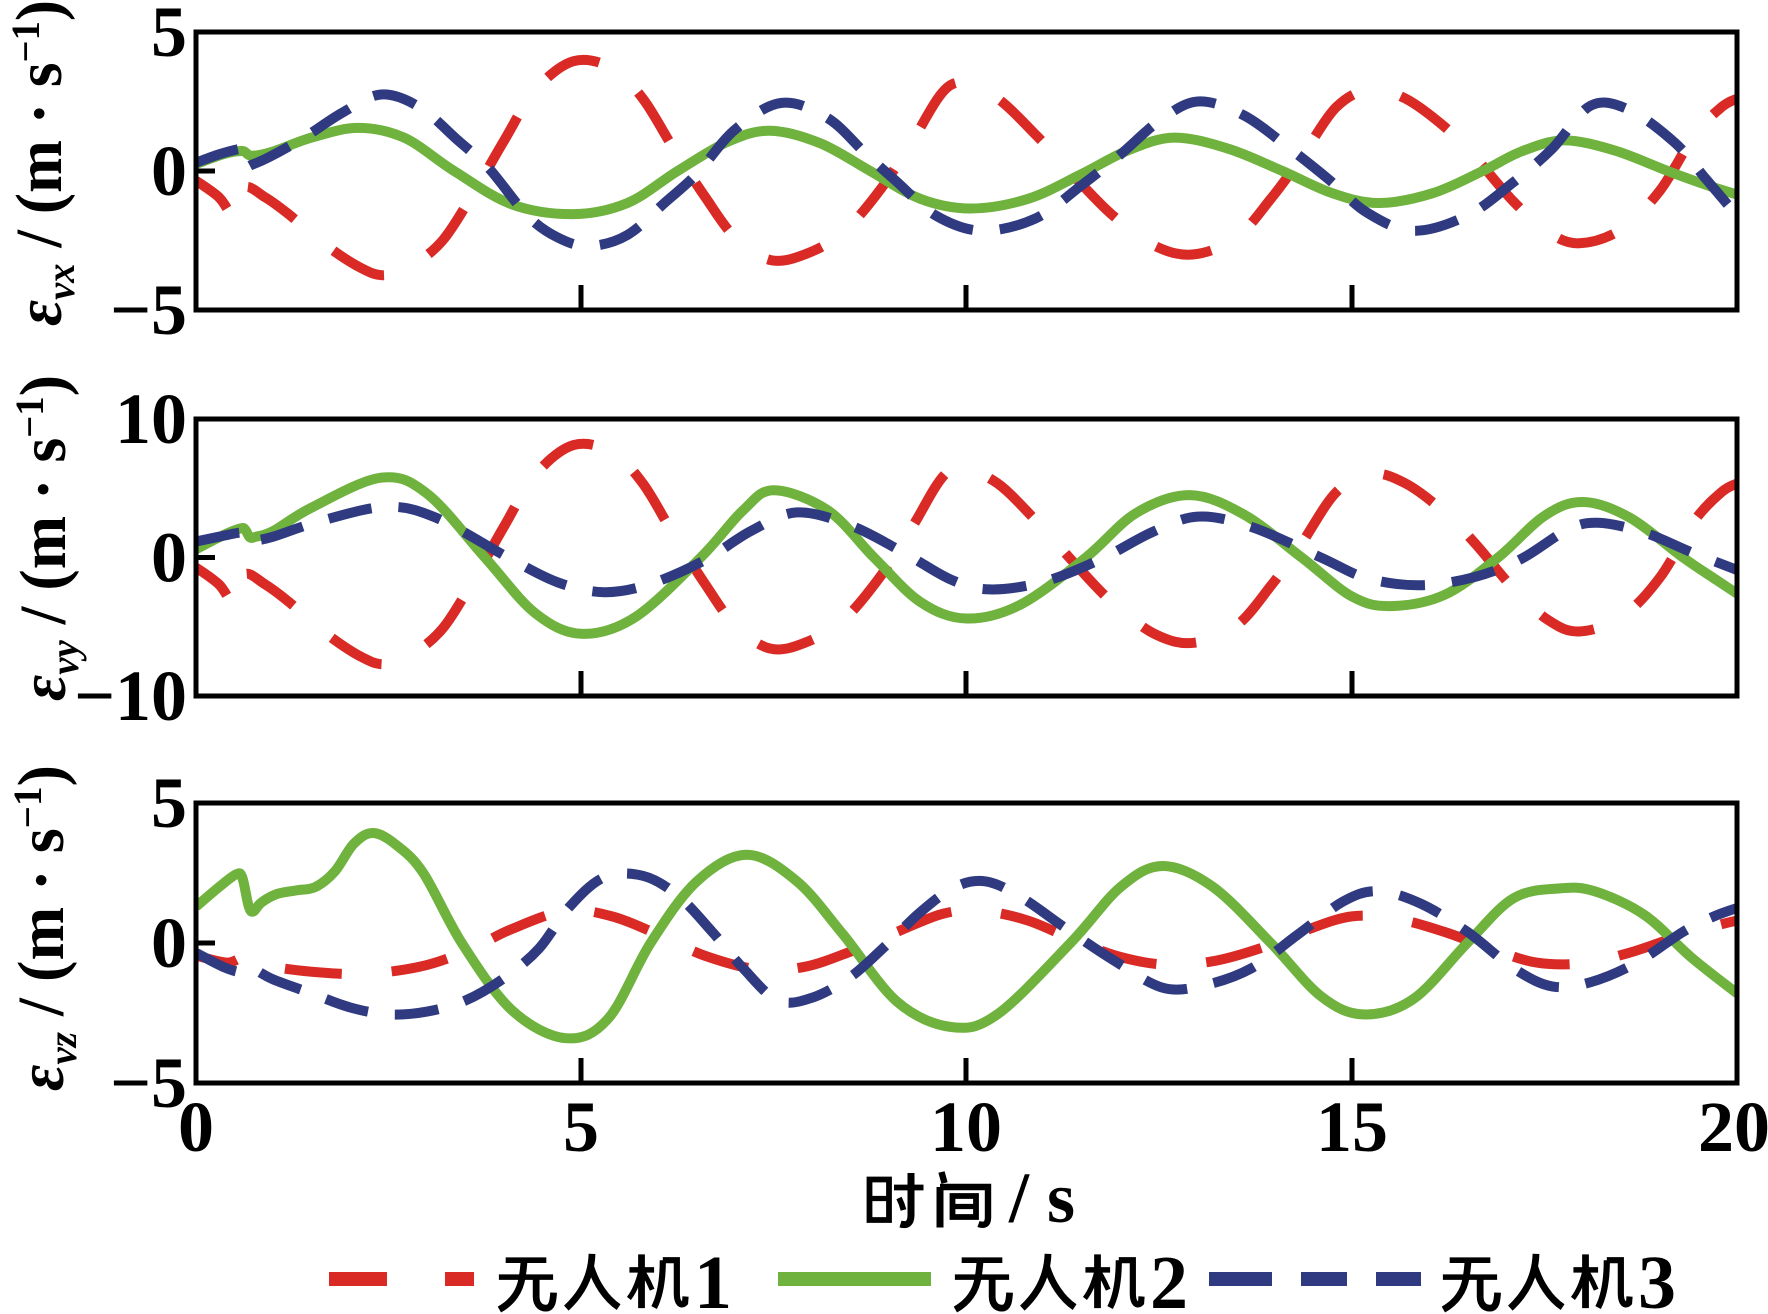  I want to click on svg-text: 1, so click(713, 1277).